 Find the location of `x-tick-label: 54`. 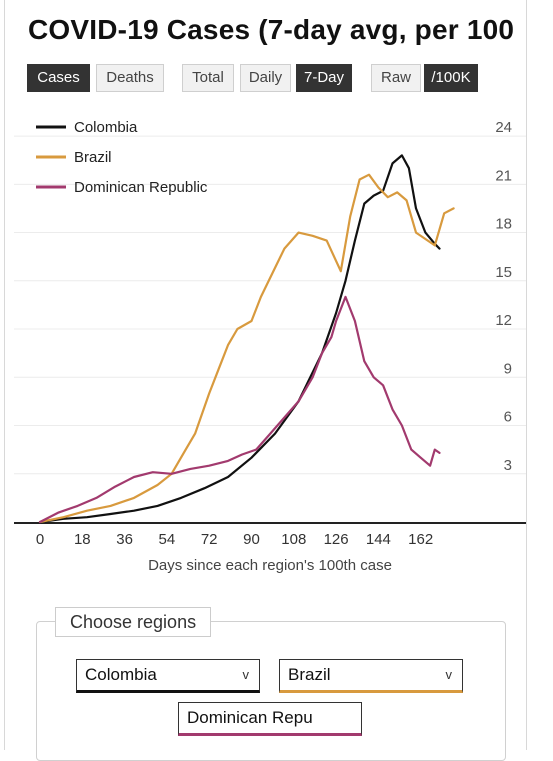

x-tick-label: 54 is located at coordinates (167, 539).